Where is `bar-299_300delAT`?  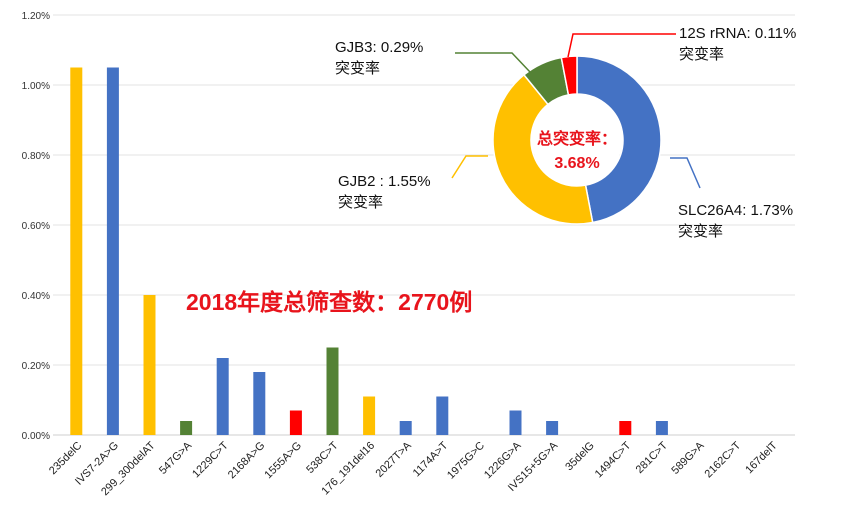
bar-299_300delAT is located at coordinates (149, 365).